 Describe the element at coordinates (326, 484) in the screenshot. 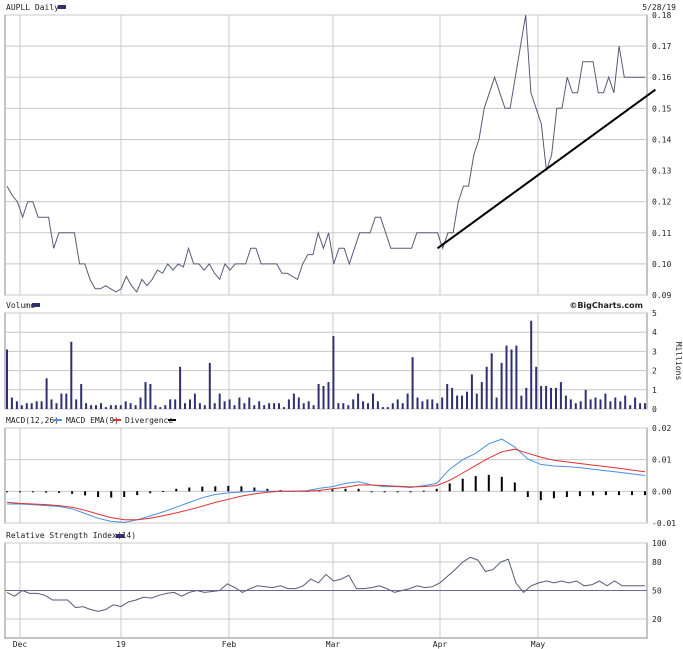

I see `macd-ema-line` at that location.